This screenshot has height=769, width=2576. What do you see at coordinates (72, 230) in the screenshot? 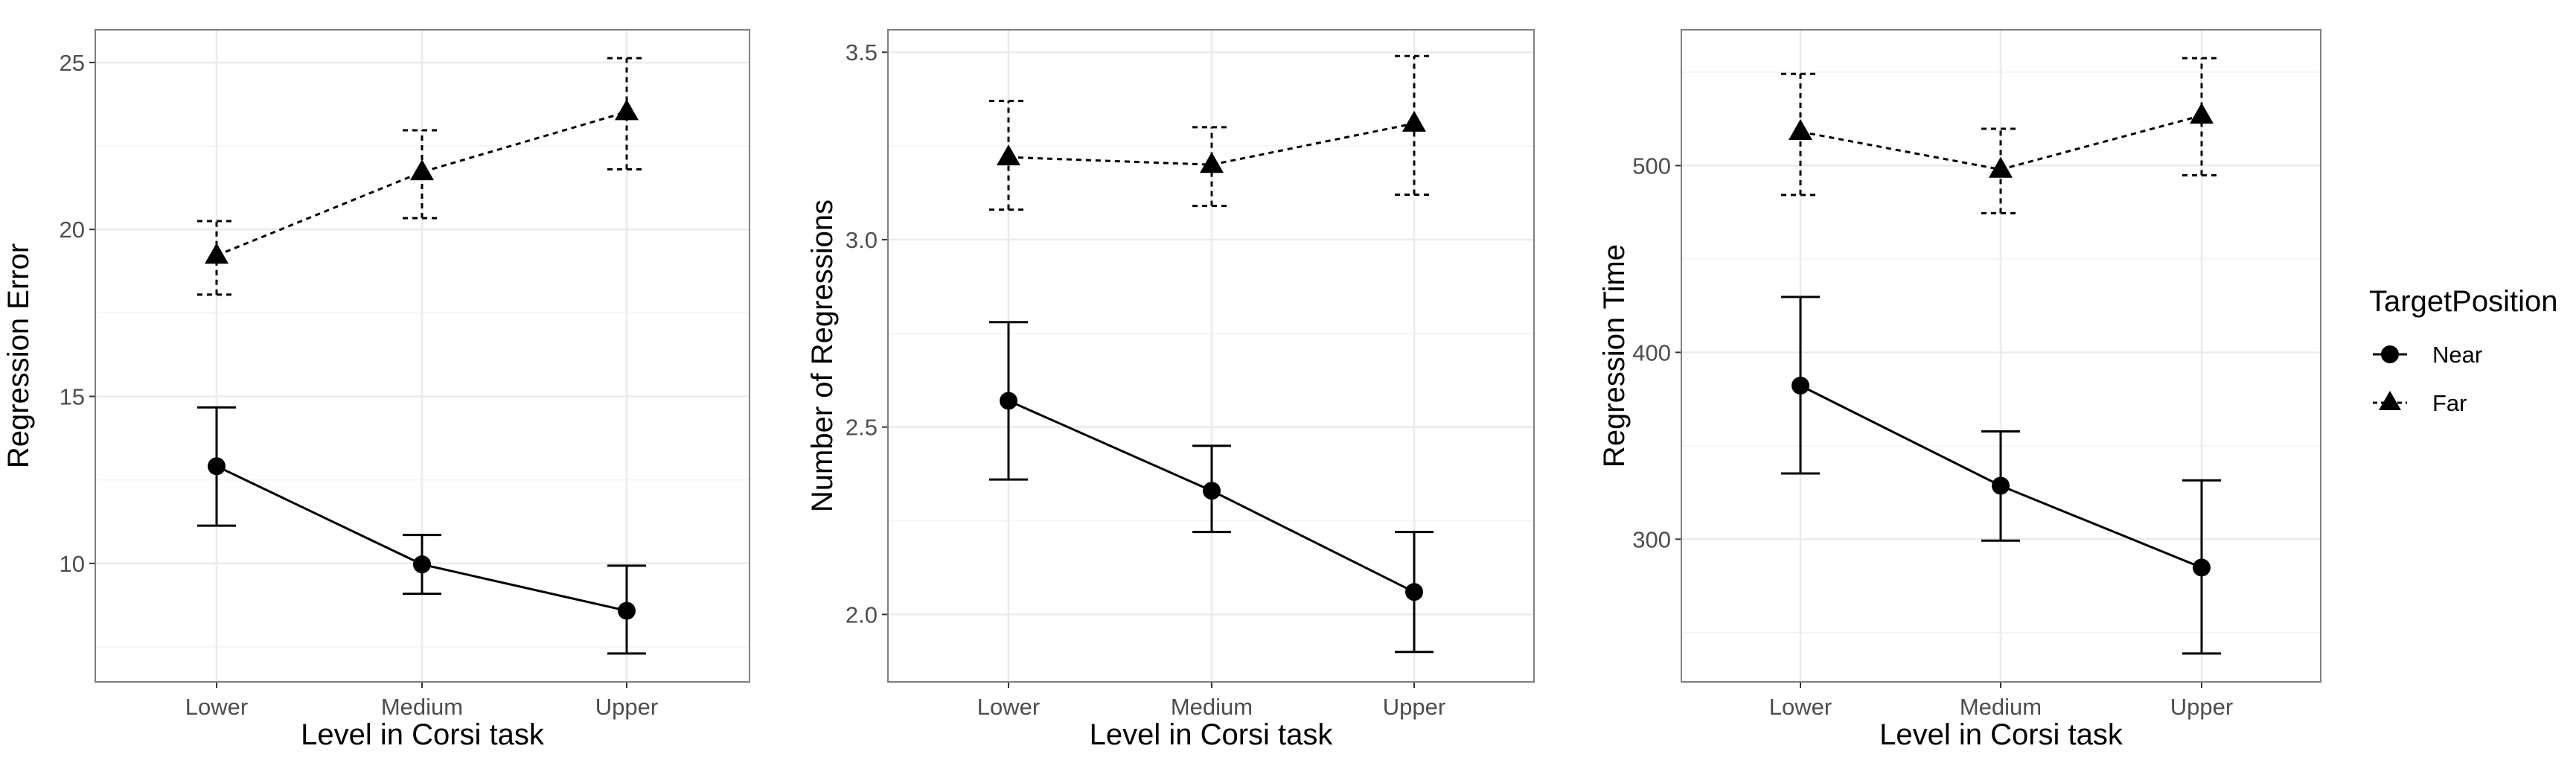
I see `y-tick-label: 20` at bounding box center [72, 230].